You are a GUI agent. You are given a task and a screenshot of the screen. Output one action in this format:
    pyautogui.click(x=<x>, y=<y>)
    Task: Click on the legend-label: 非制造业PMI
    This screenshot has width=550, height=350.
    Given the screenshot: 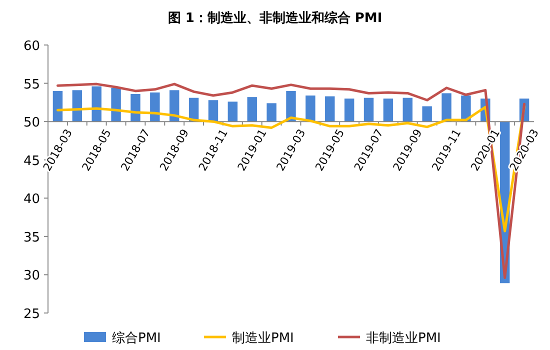 What is the action you would take?
    pyautogui.click(x=403, y=338)
    